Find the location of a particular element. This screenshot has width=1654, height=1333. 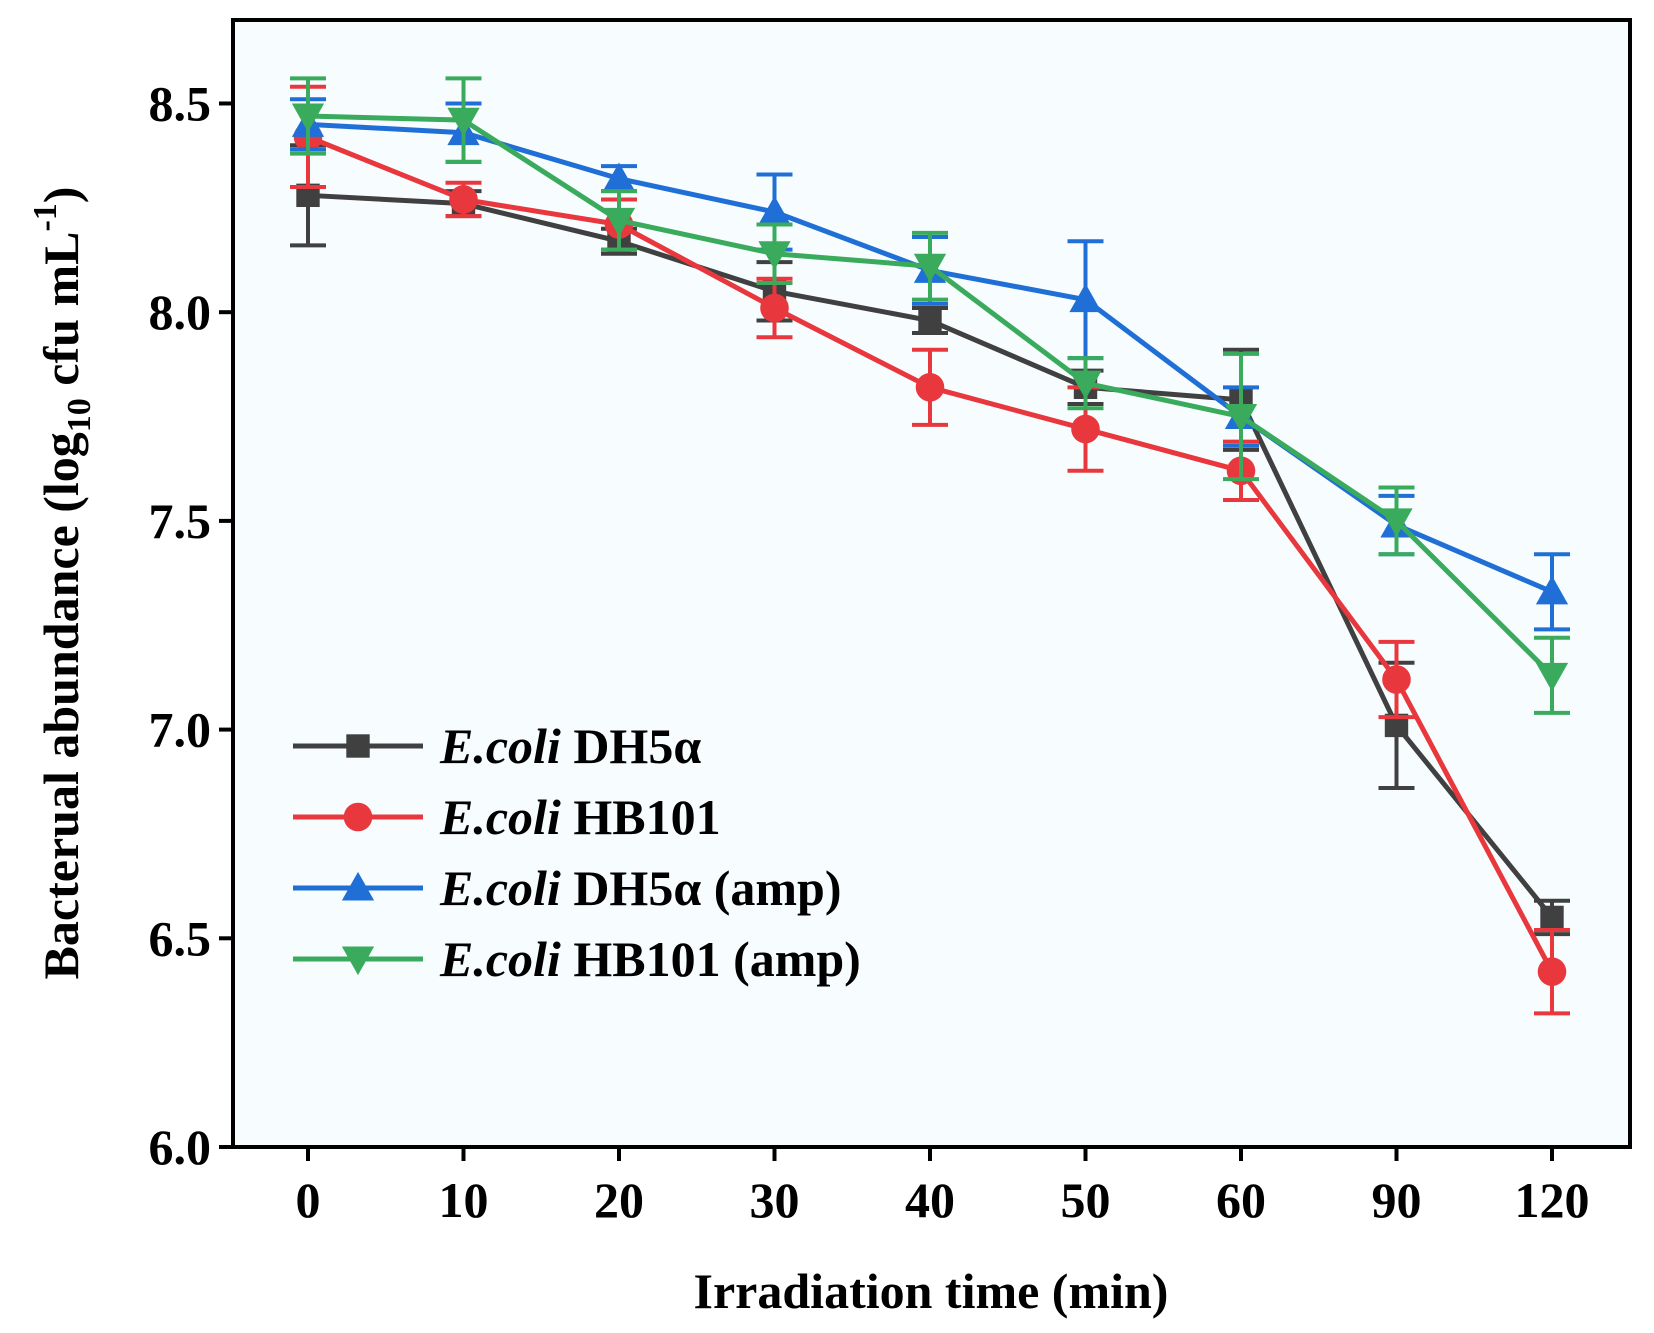

y-tick-label: 7.5 is located at coordinates (180, 521).